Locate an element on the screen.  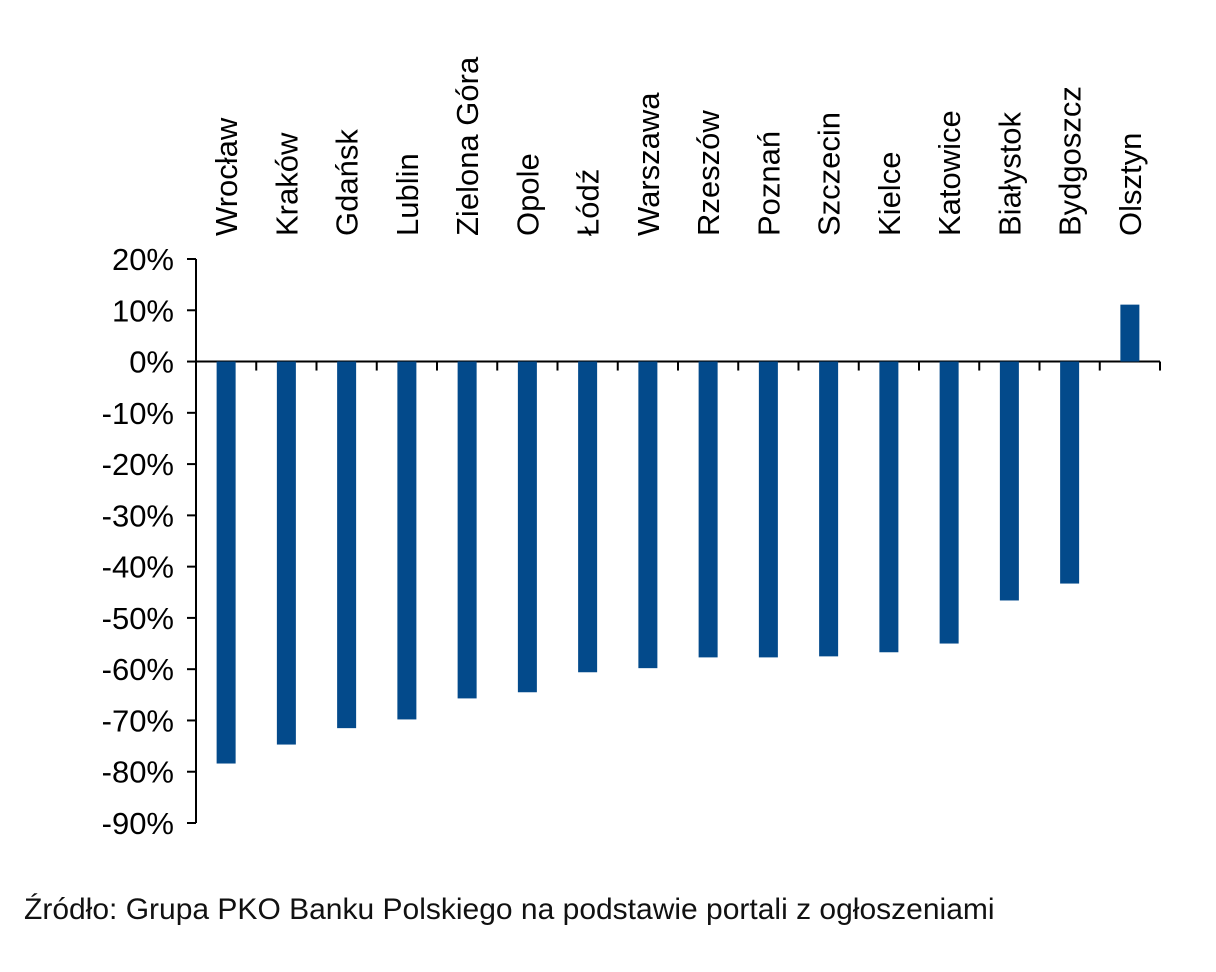
bar-opole is located at coordinates (527, 527).